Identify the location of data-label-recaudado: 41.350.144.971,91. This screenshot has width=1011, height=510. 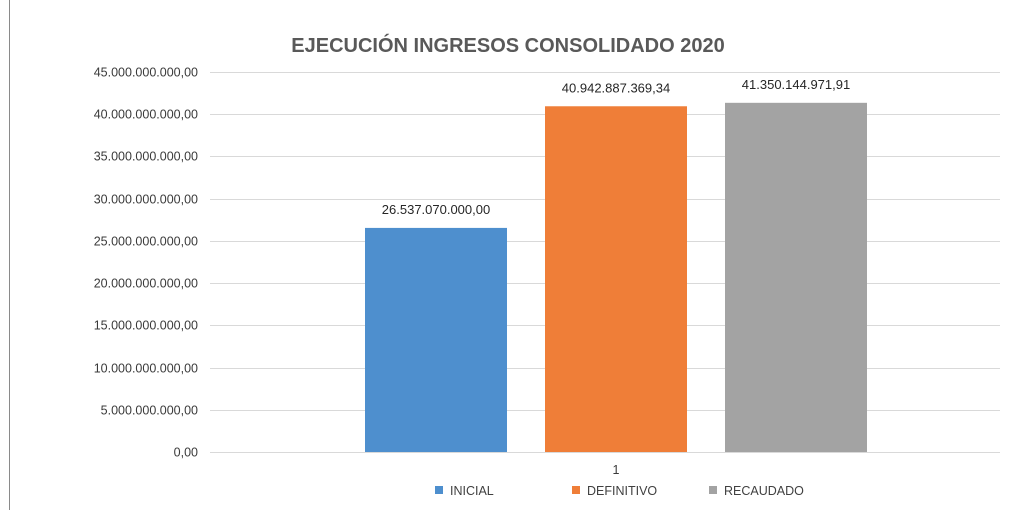
(796, 84).